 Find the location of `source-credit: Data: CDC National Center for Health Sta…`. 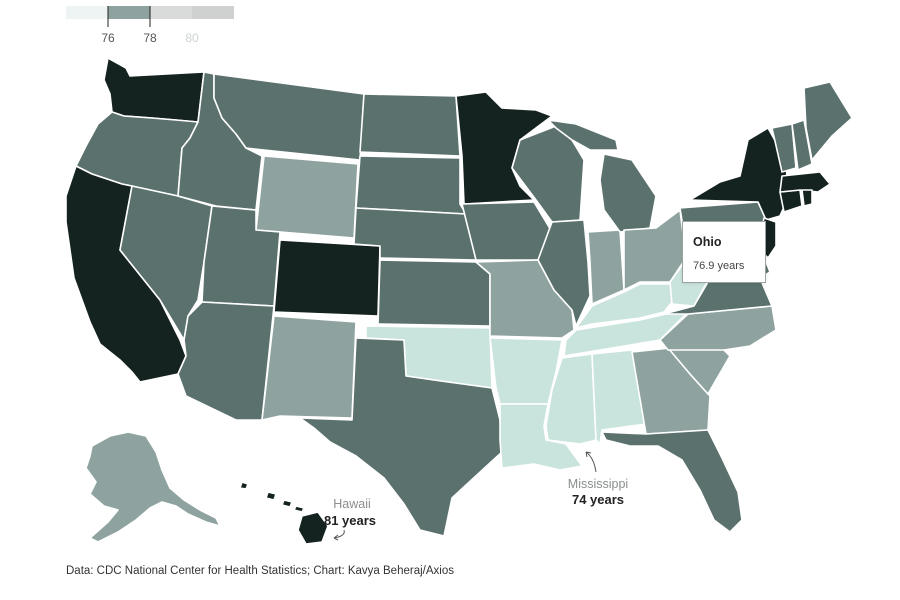

source-credit: Data: CDC National Center for Health Sta… is located at coordinates (260, 571).